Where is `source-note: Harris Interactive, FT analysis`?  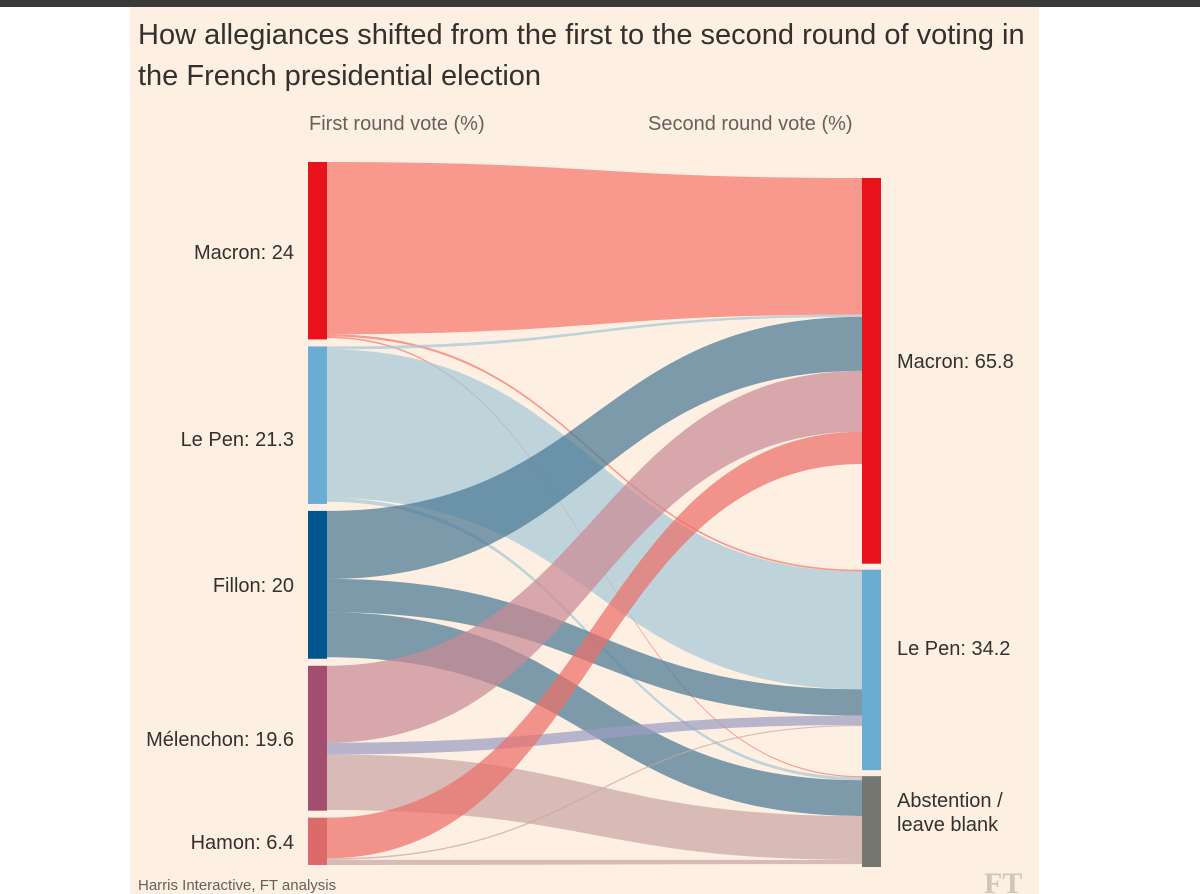
source-note: Harris Interactive, FT analysis is located at coordinates (237, 885).